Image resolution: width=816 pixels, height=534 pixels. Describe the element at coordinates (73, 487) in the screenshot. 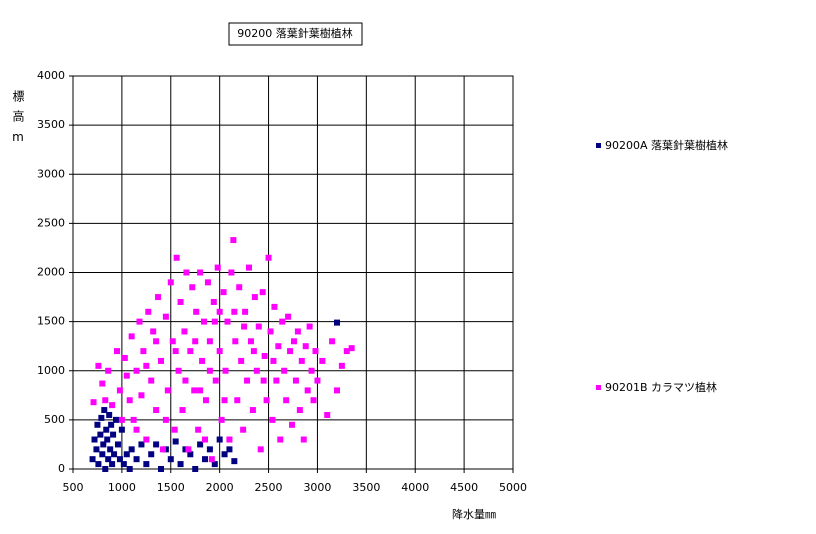

I see `x-tick-label: 500` at that location.